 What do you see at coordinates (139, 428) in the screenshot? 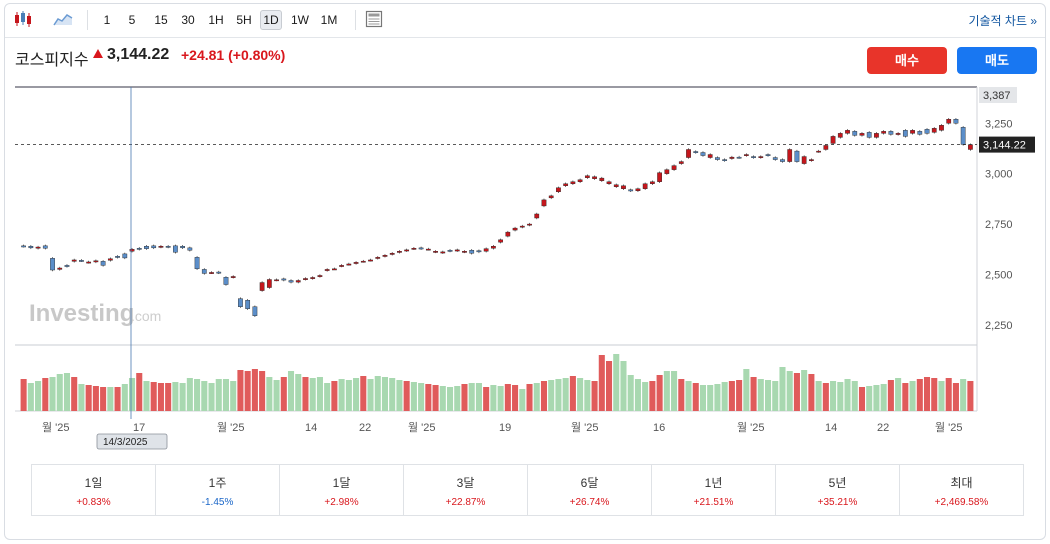
I see `x-tick-label: 17` at bounding box center [139, 428].